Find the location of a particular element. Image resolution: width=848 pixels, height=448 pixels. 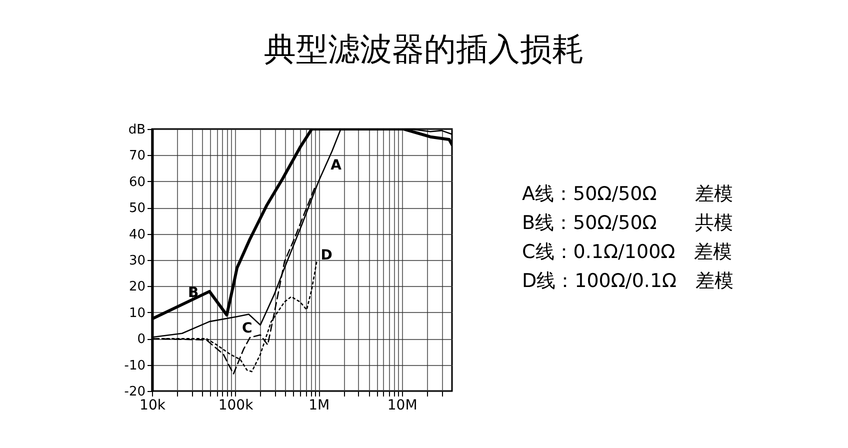

y-tick-label: 70 is located at coordinates (137, 156).